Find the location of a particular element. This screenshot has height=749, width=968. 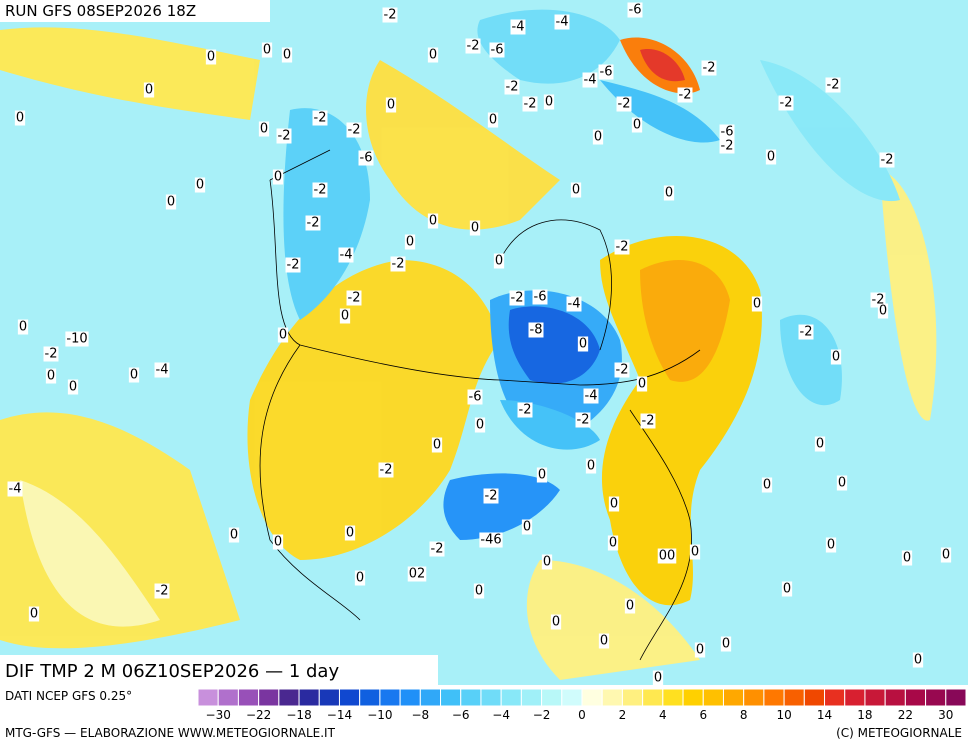

contour-label: 00 is located at coordinates (667, 556).